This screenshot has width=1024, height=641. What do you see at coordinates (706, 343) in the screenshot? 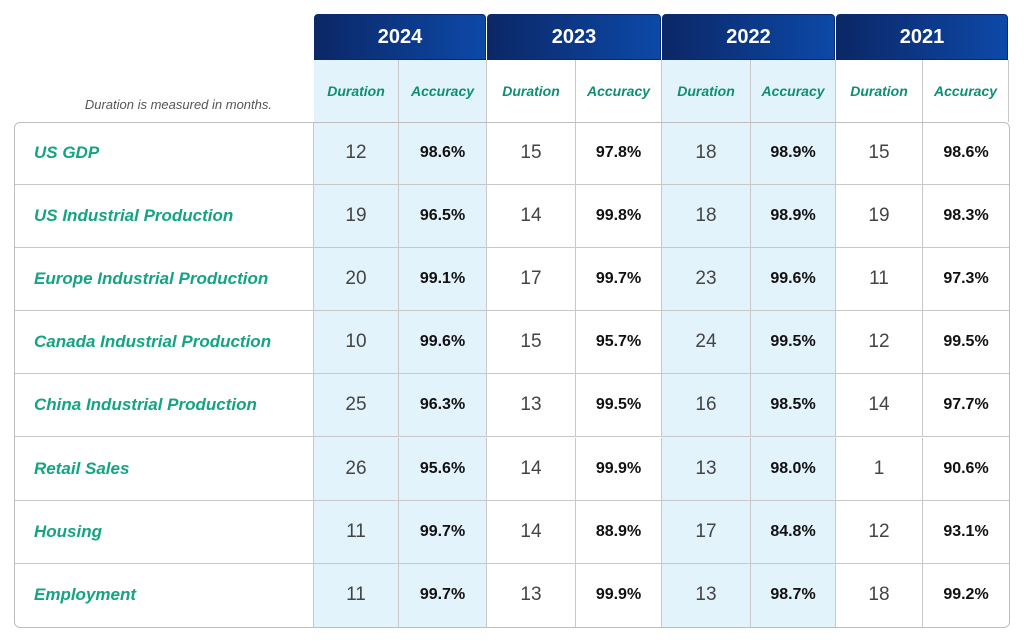
I see `duration-cell: 24` at bounding box center [706, 343].